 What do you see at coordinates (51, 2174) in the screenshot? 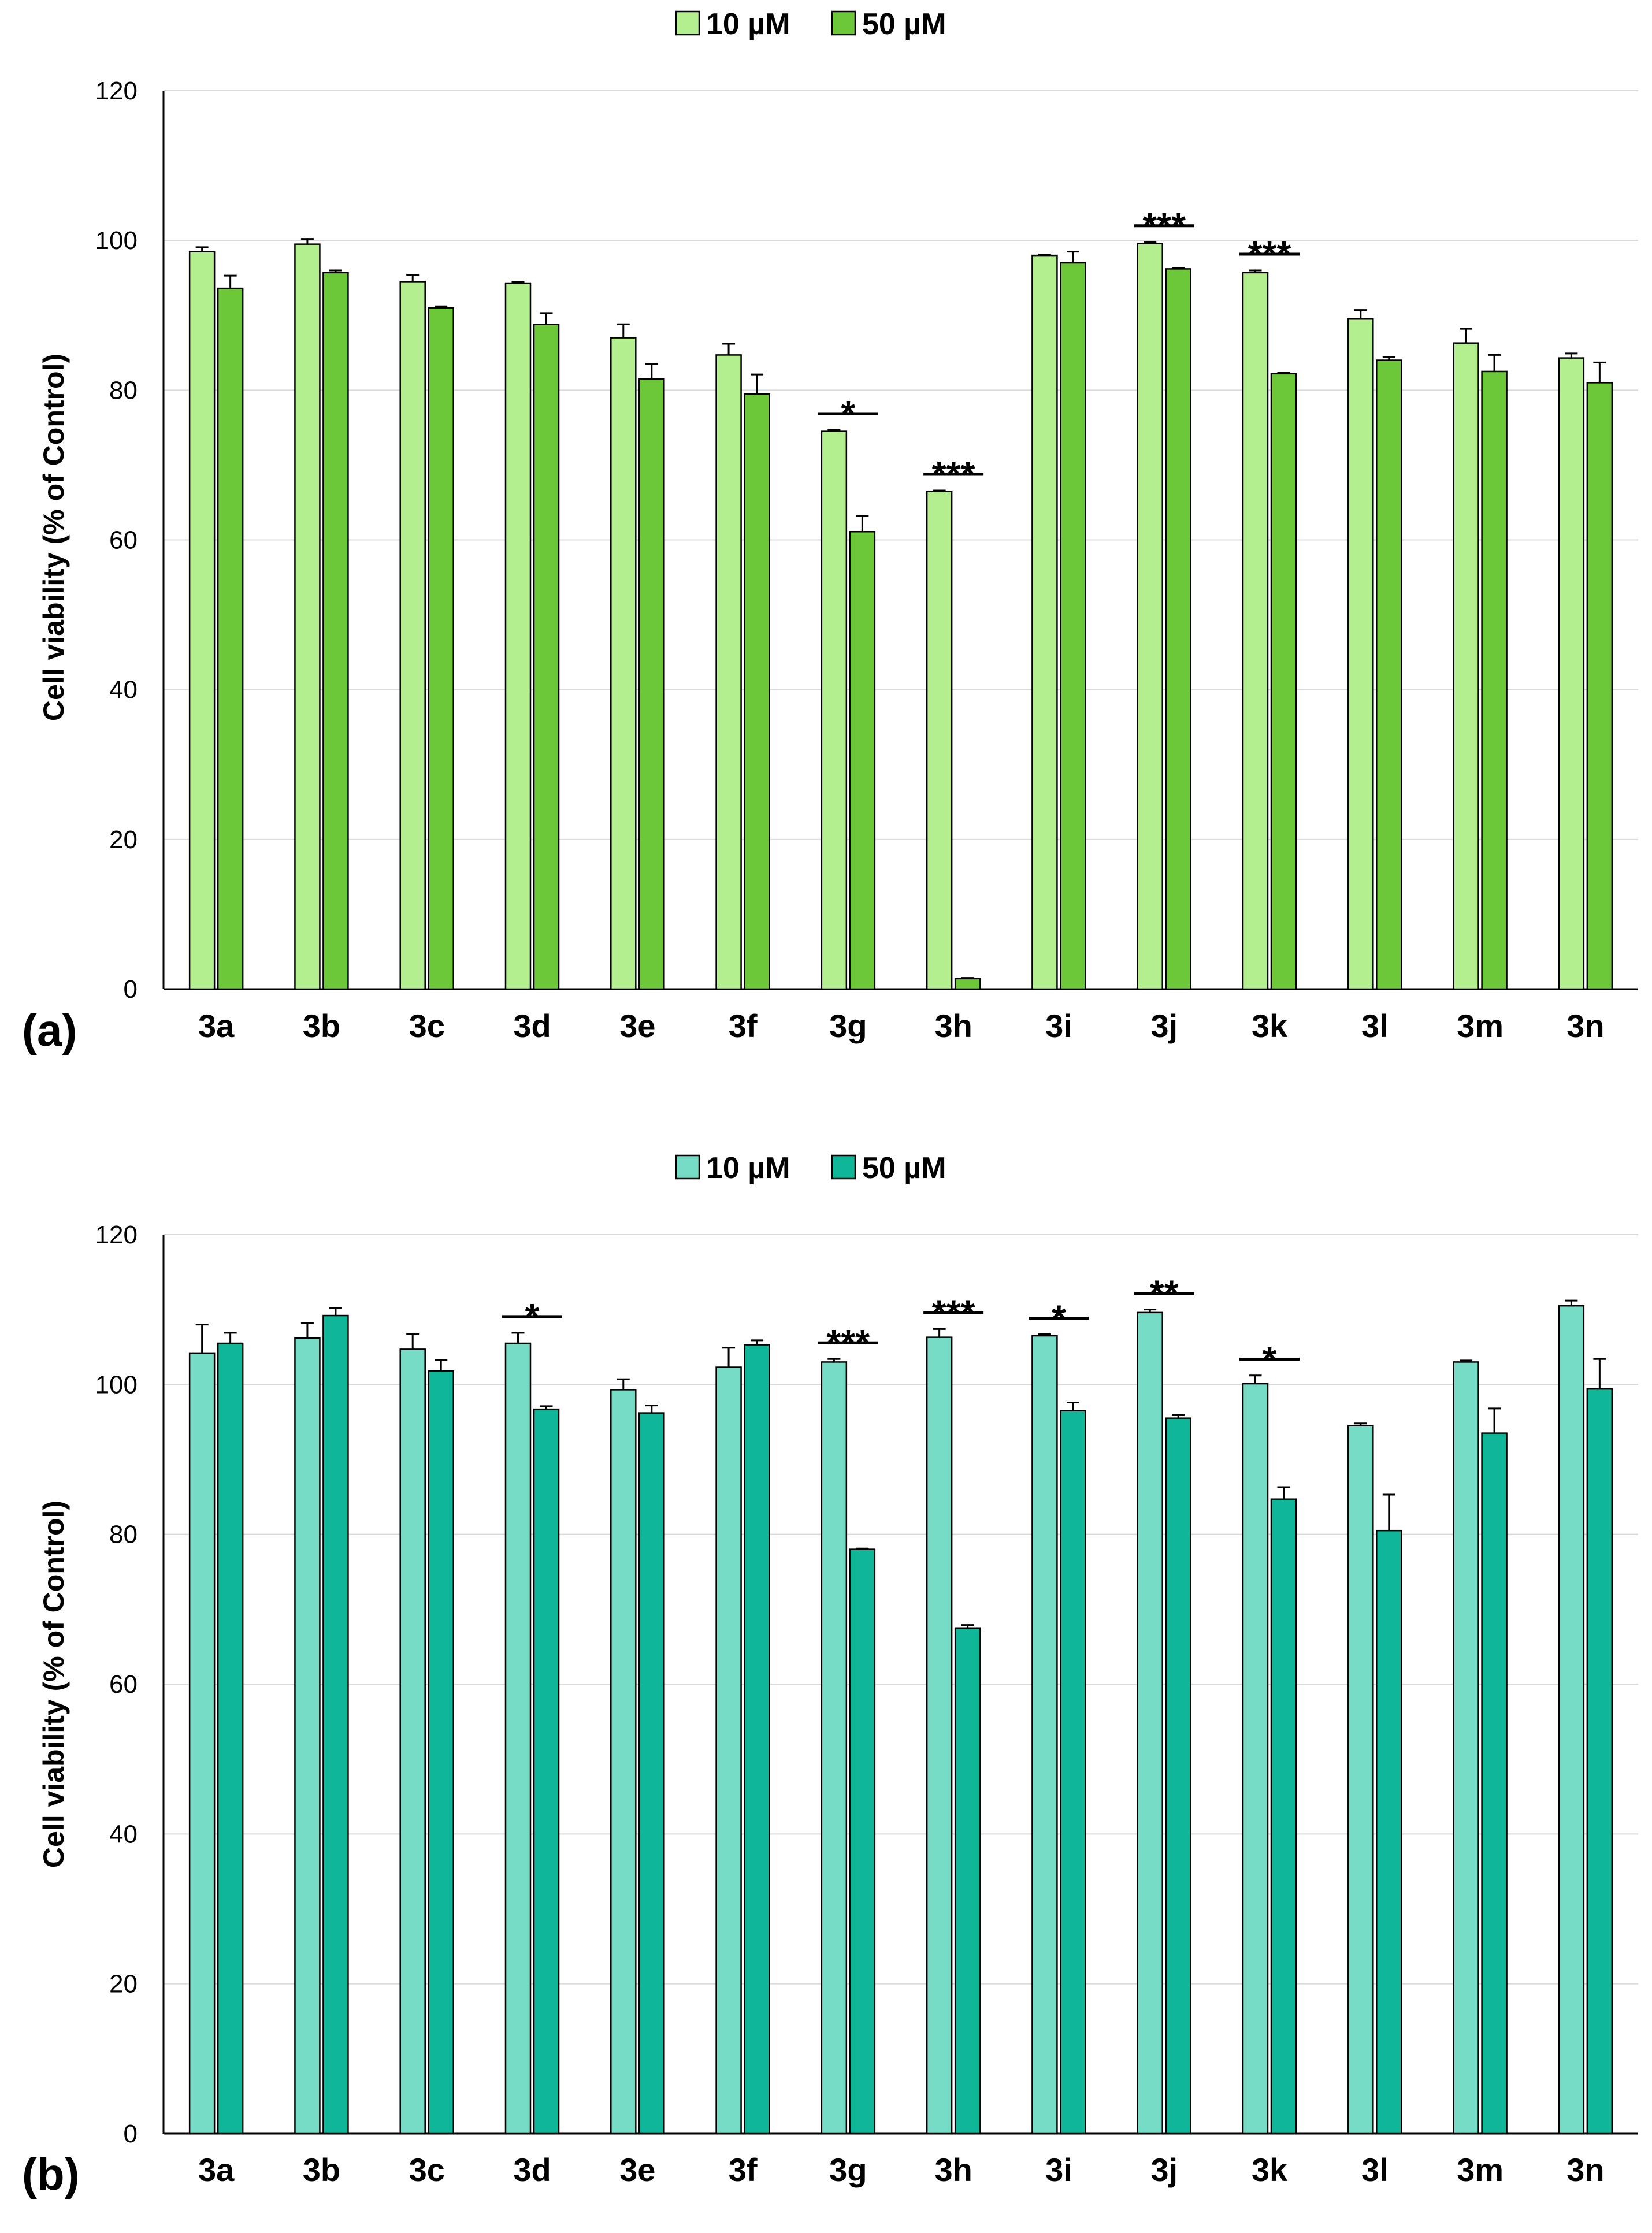
I see `panel-label: (b)` at bounding box center [51, 2174].